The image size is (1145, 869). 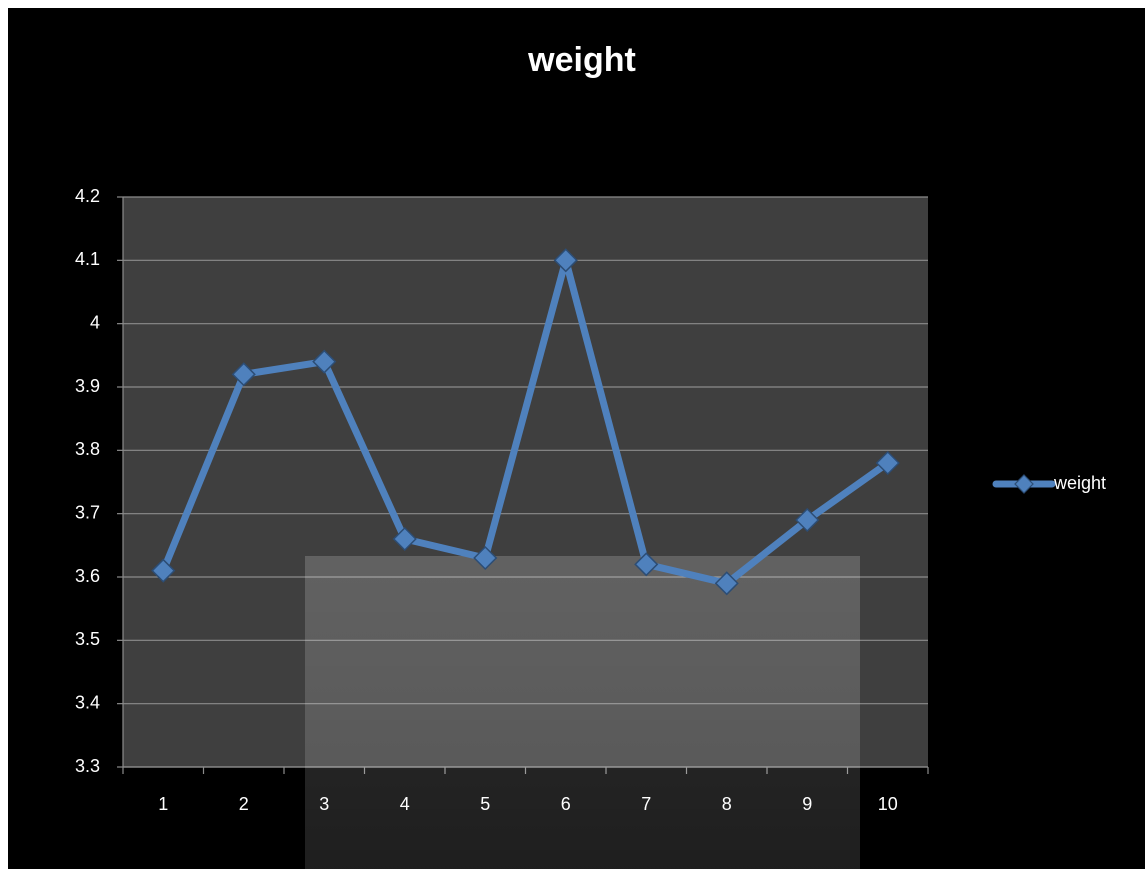 I want to click on y-tick-label: 3.3, so click(x=87, y=766).